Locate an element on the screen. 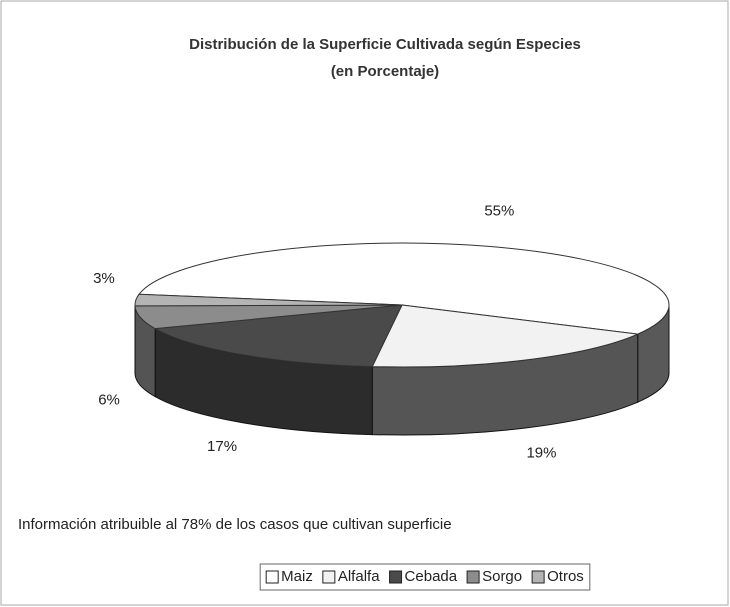 The width and height of the screenshot is (730, 607). data-label: 19% is located at coordinates (541, 453).